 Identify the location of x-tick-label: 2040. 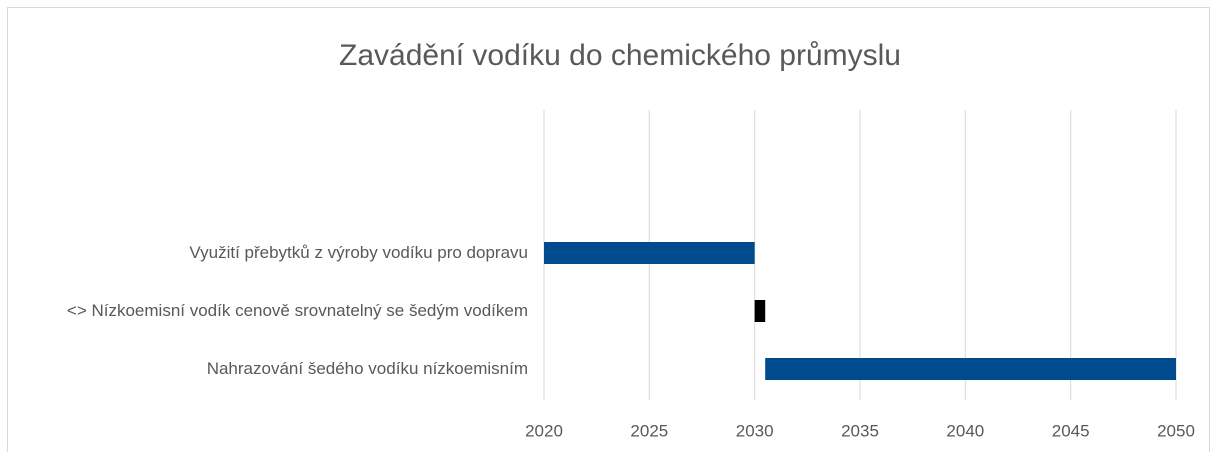
(965, 430).